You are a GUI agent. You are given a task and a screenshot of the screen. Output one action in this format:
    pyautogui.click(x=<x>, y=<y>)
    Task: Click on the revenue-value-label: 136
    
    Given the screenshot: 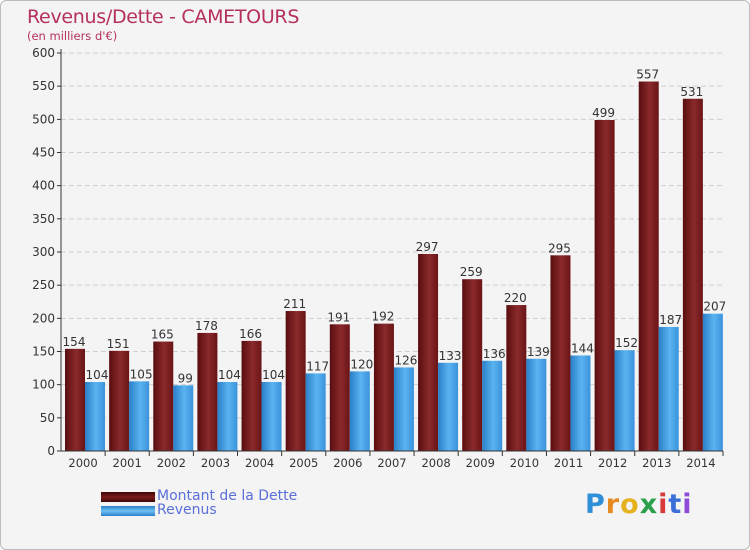 What is the action you would take?
    pyautogui.click(x=494, y=354)
    